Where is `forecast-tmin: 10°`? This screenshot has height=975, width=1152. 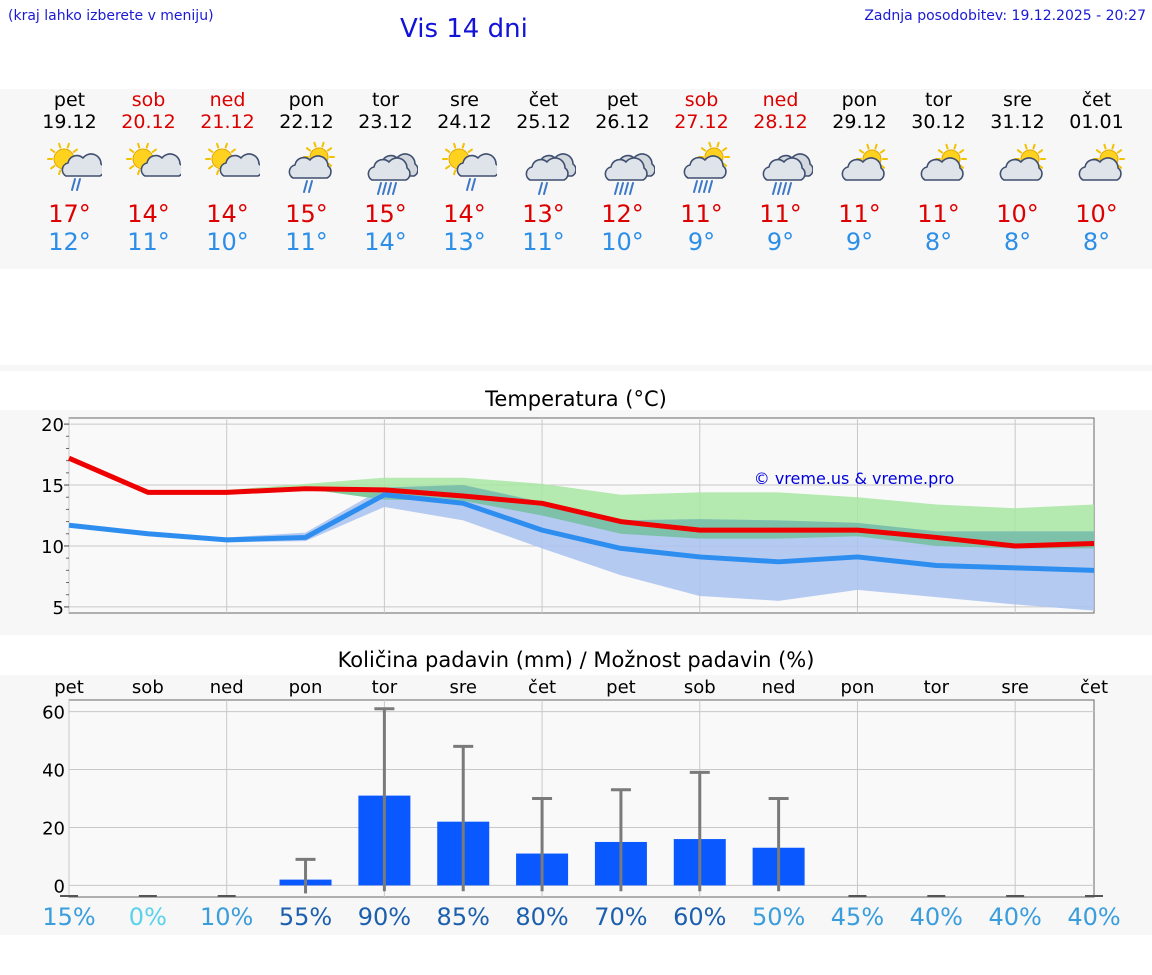
forecast-tmin: 10° is located at coordinates (227, 242).